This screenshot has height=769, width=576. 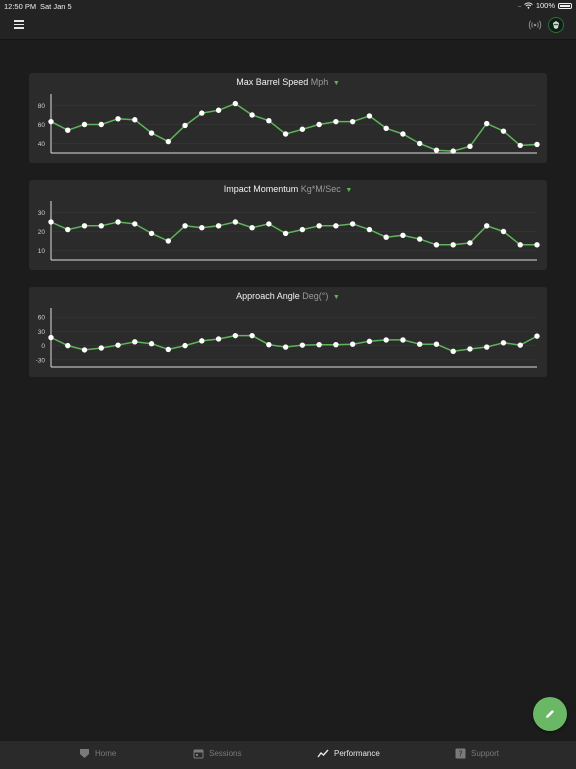 I want to click on chart-card-max-barrel-speed: 40 60 80 Max Barrel Speed Mph ▼, so click(x=288, y=118).